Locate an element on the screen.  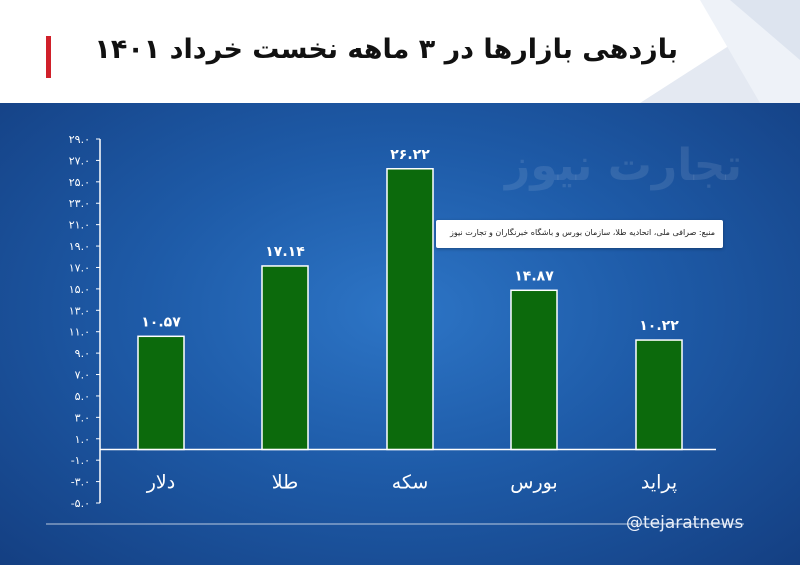
y-tick-label: ۱۳.۰ is located at coordinates (79, 310).